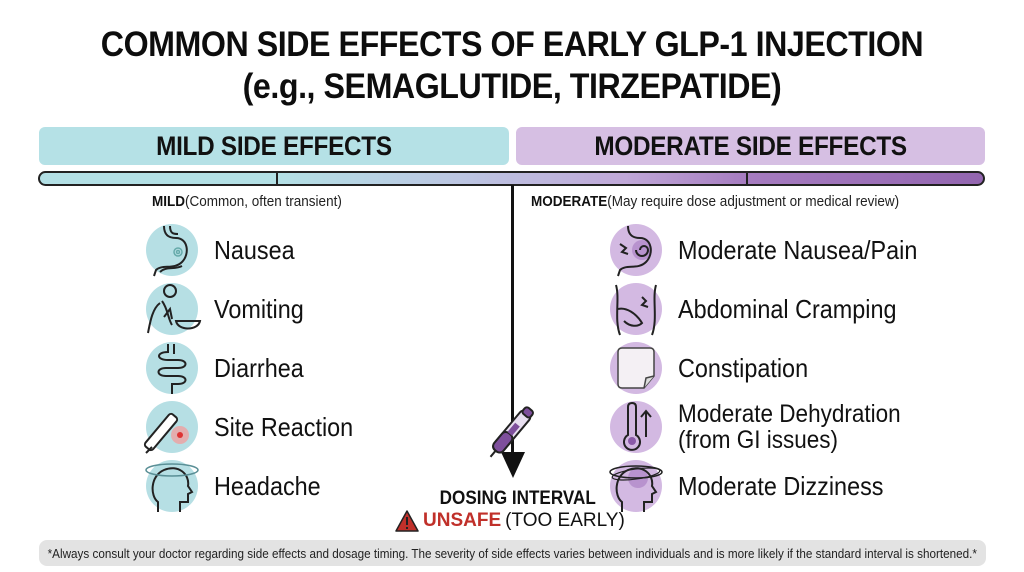 The height and width of the screenshot is (572, 1024). I want to click on unsafe-label: UNSAFE, so click(462, 520).